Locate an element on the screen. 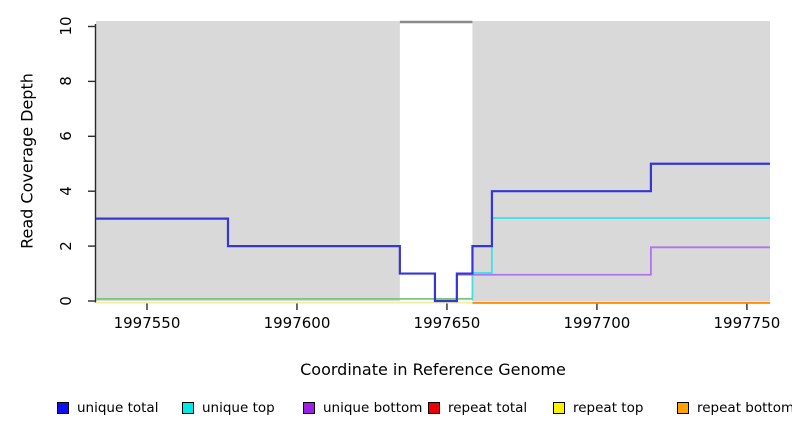 Image resolution: width=792 pixels, height=432 pixels. legend-item: unique total is located at coordinates (108, 407).